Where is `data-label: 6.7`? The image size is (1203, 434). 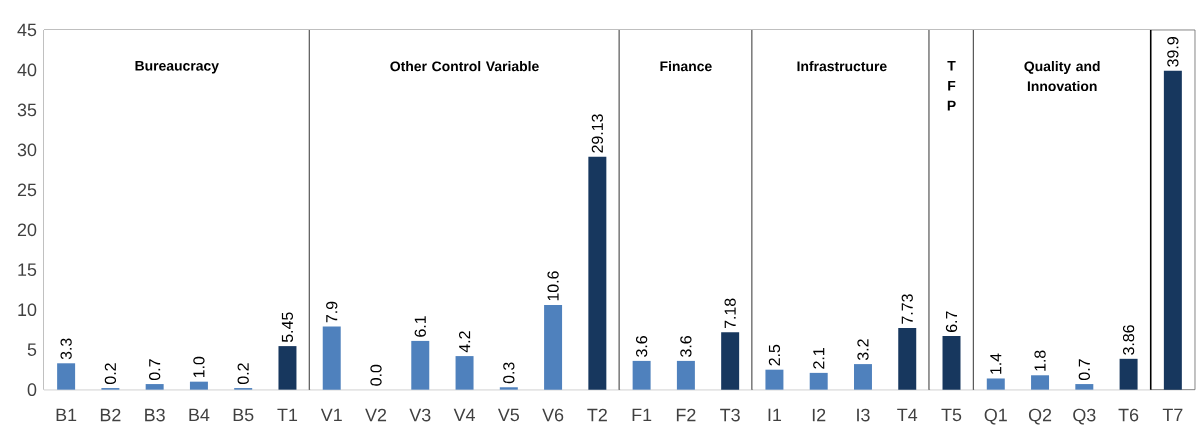 data-label: 6.7 is located at coordinates (951, 322).